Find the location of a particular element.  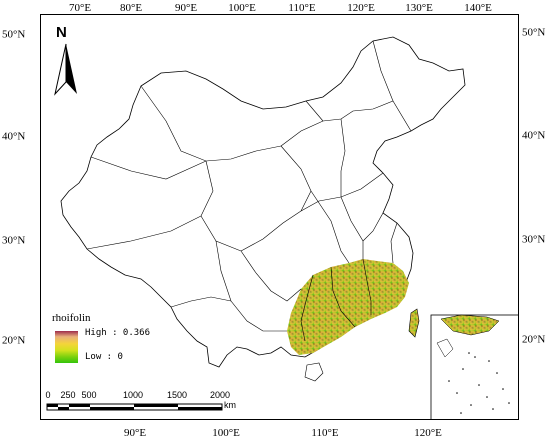

scale-unit: km is located at coordinates (230, 405).